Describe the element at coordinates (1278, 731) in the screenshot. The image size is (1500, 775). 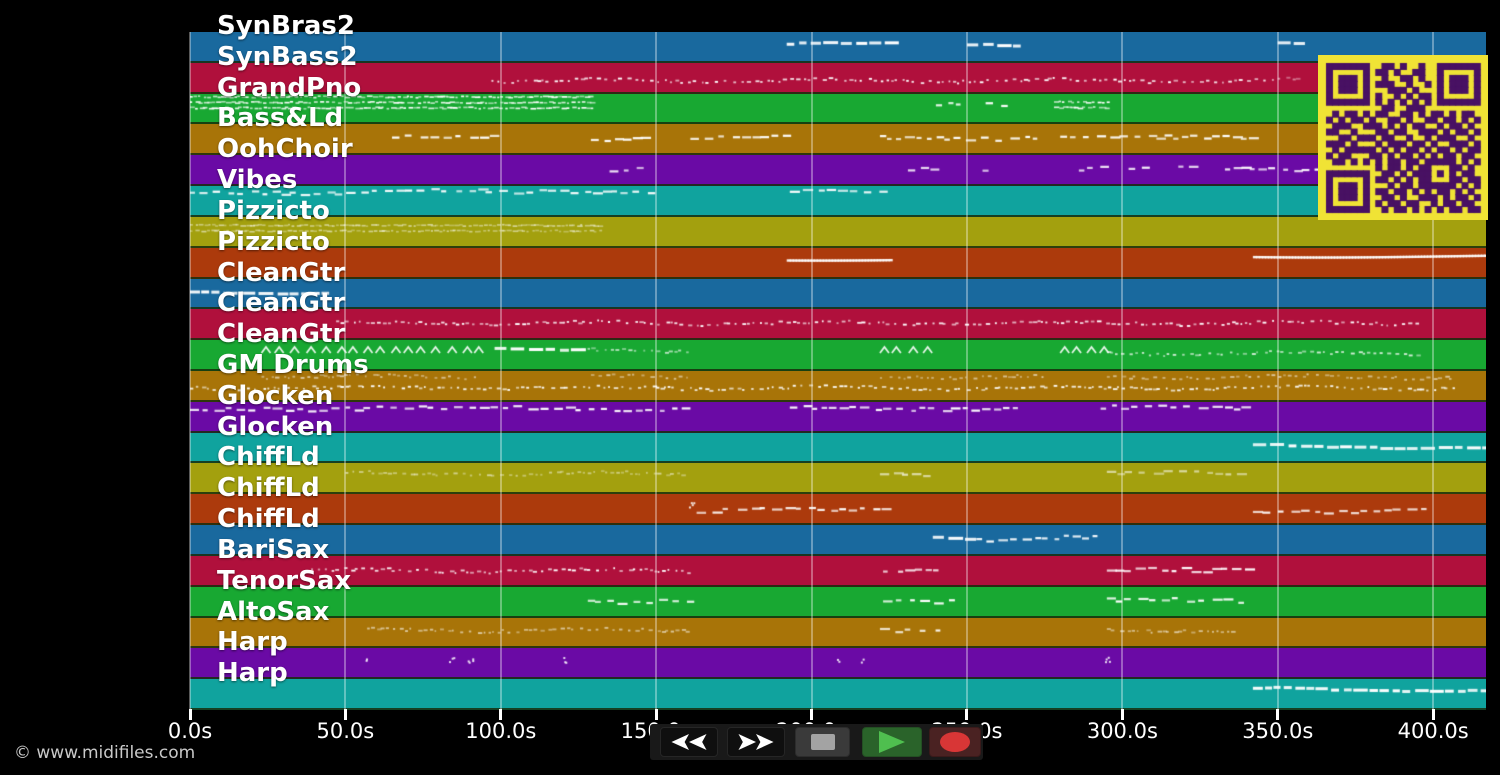
I see `axis-tick-label: 350.0s` at that location.